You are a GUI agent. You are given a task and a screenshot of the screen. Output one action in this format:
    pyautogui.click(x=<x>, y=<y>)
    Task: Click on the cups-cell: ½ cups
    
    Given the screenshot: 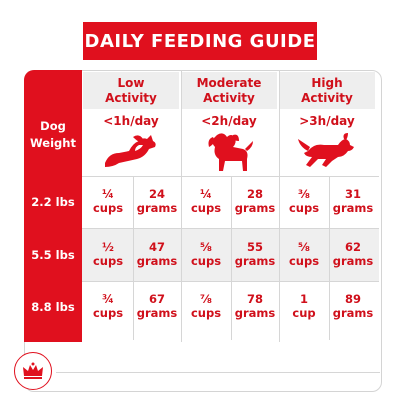 What is the action you would take?
    pyautogui.click(x=108, y=254)
    